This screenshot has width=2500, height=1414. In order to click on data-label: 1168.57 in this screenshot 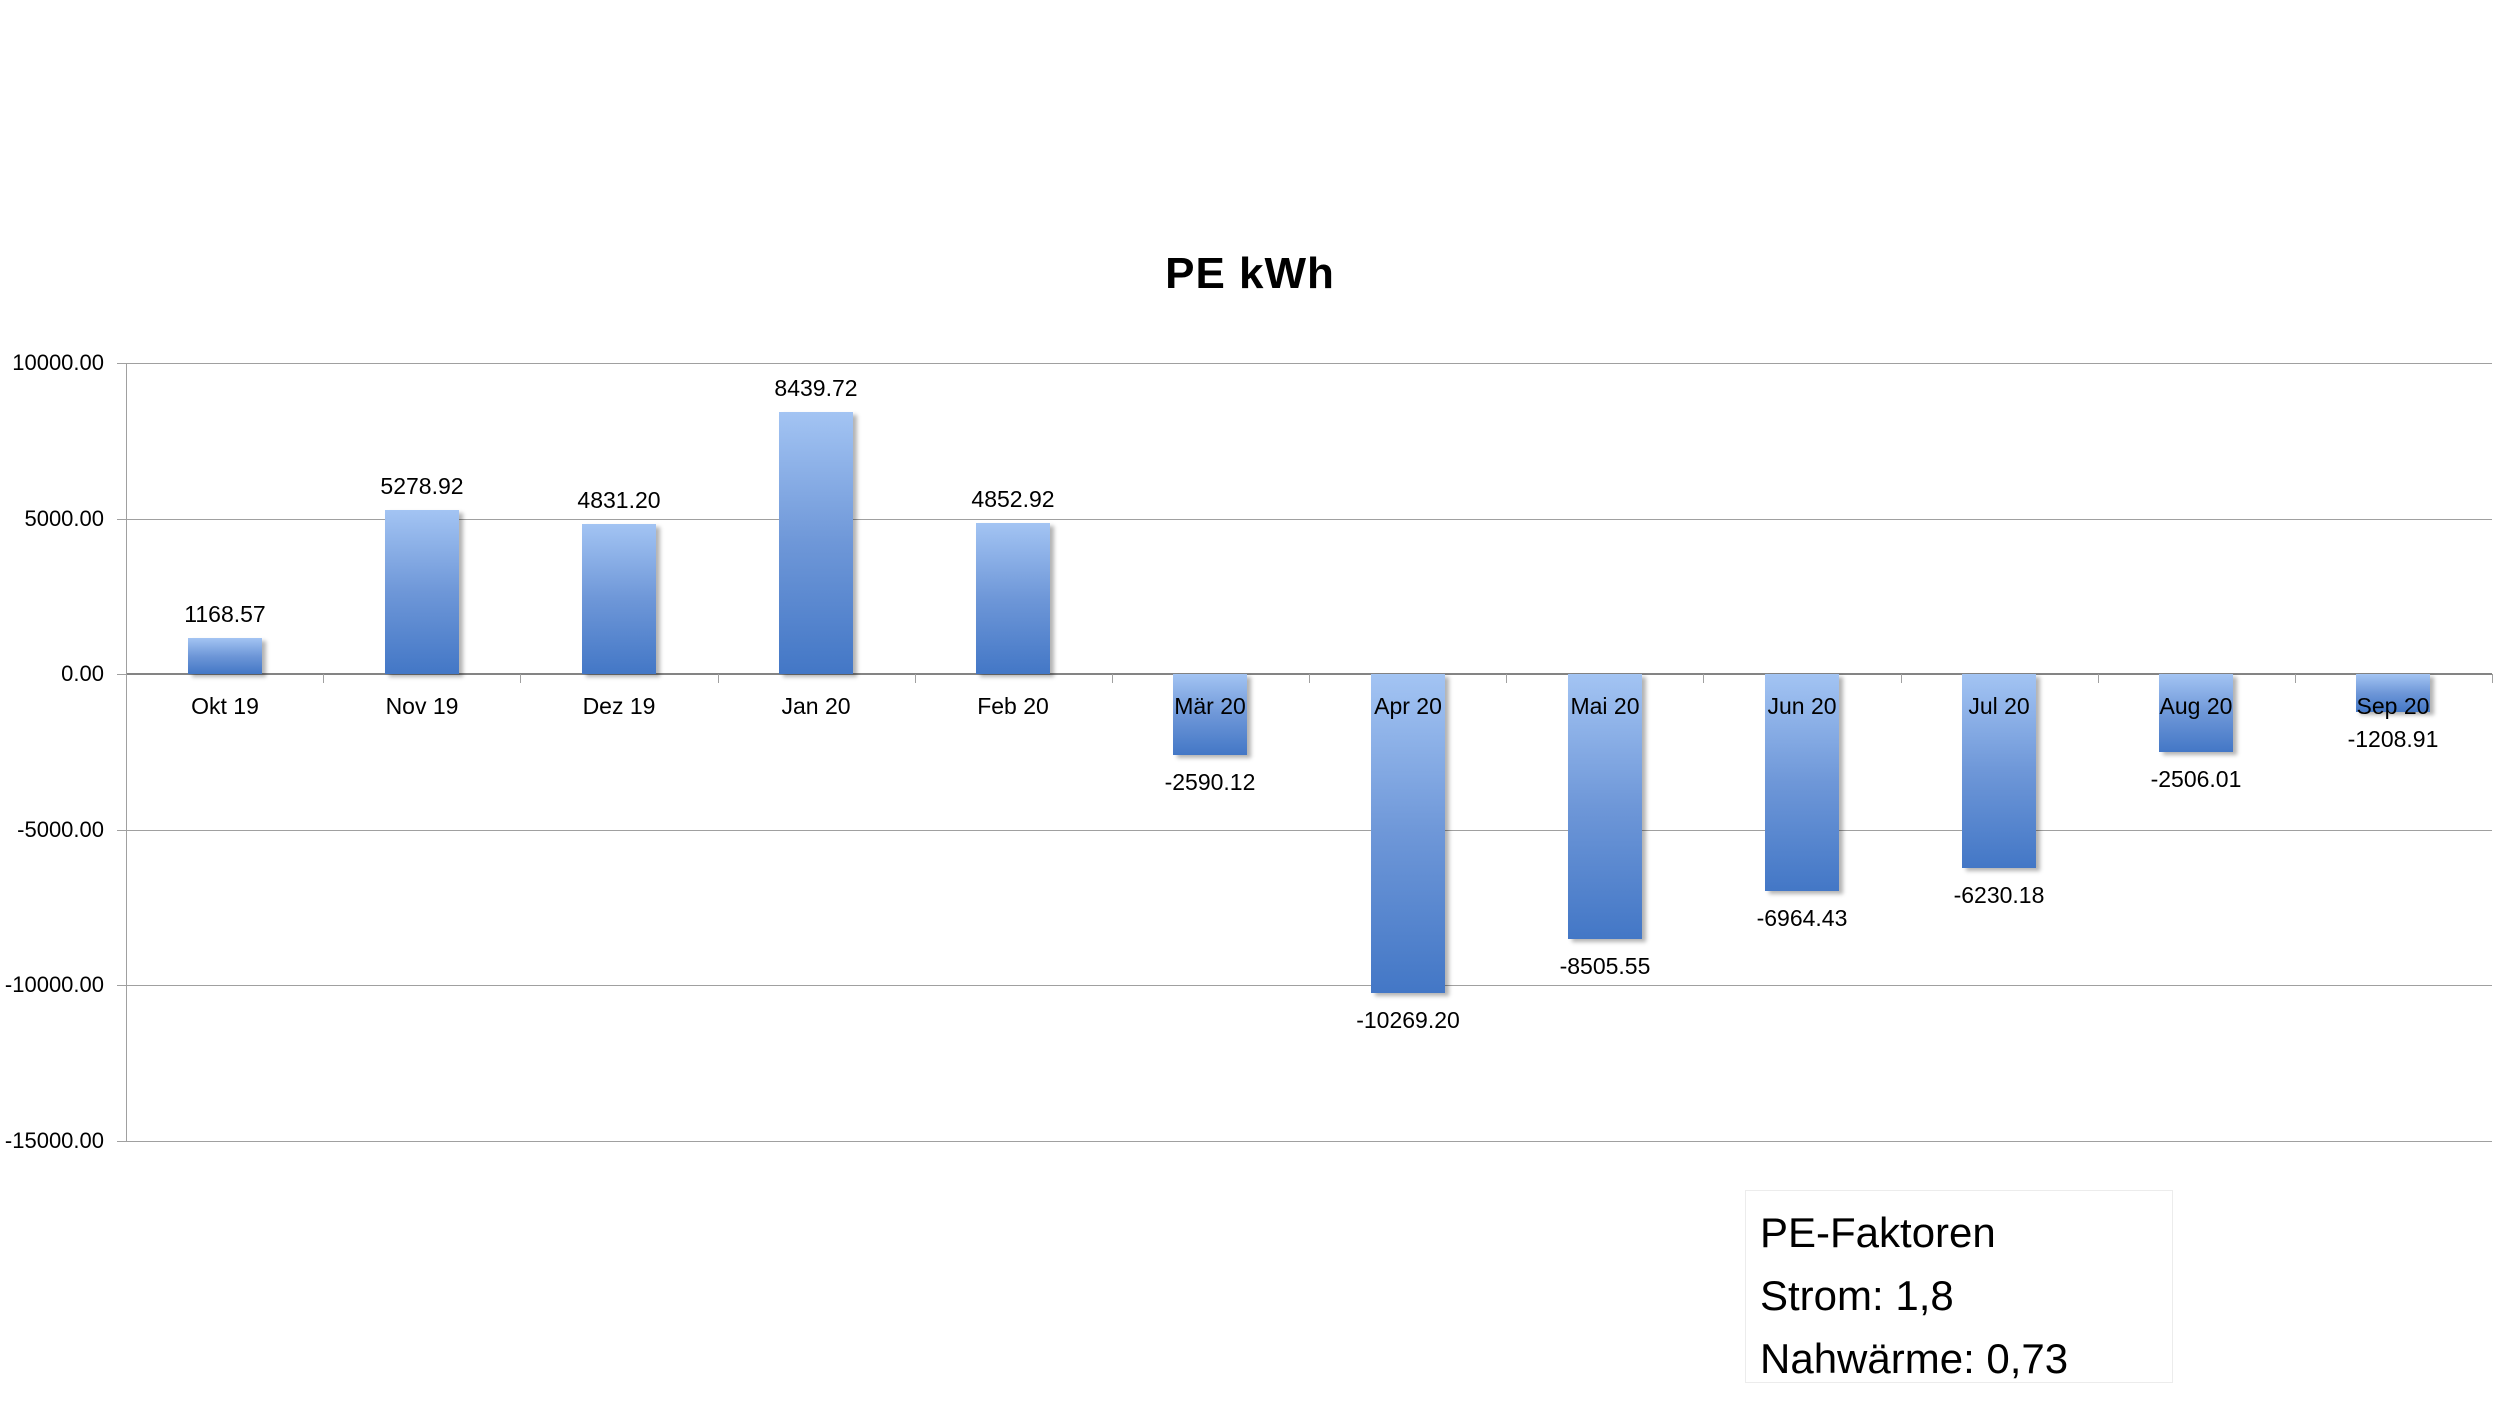, I will do `click(225, 614)`.